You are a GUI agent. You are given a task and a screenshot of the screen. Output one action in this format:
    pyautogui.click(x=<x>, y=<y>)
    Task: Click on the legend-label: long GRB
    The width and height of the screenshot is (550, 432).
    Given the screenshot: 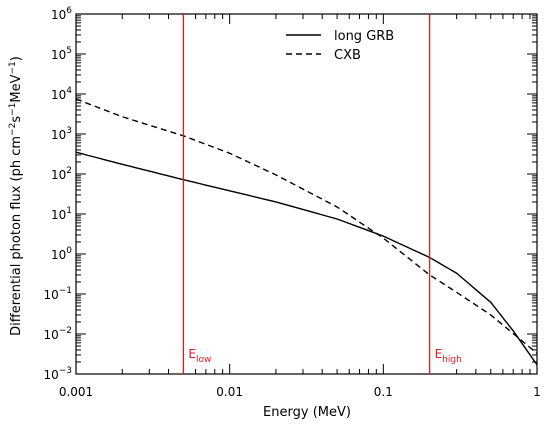 What is the action you would take?
    pyautogui.click(x=364, y=36)
    